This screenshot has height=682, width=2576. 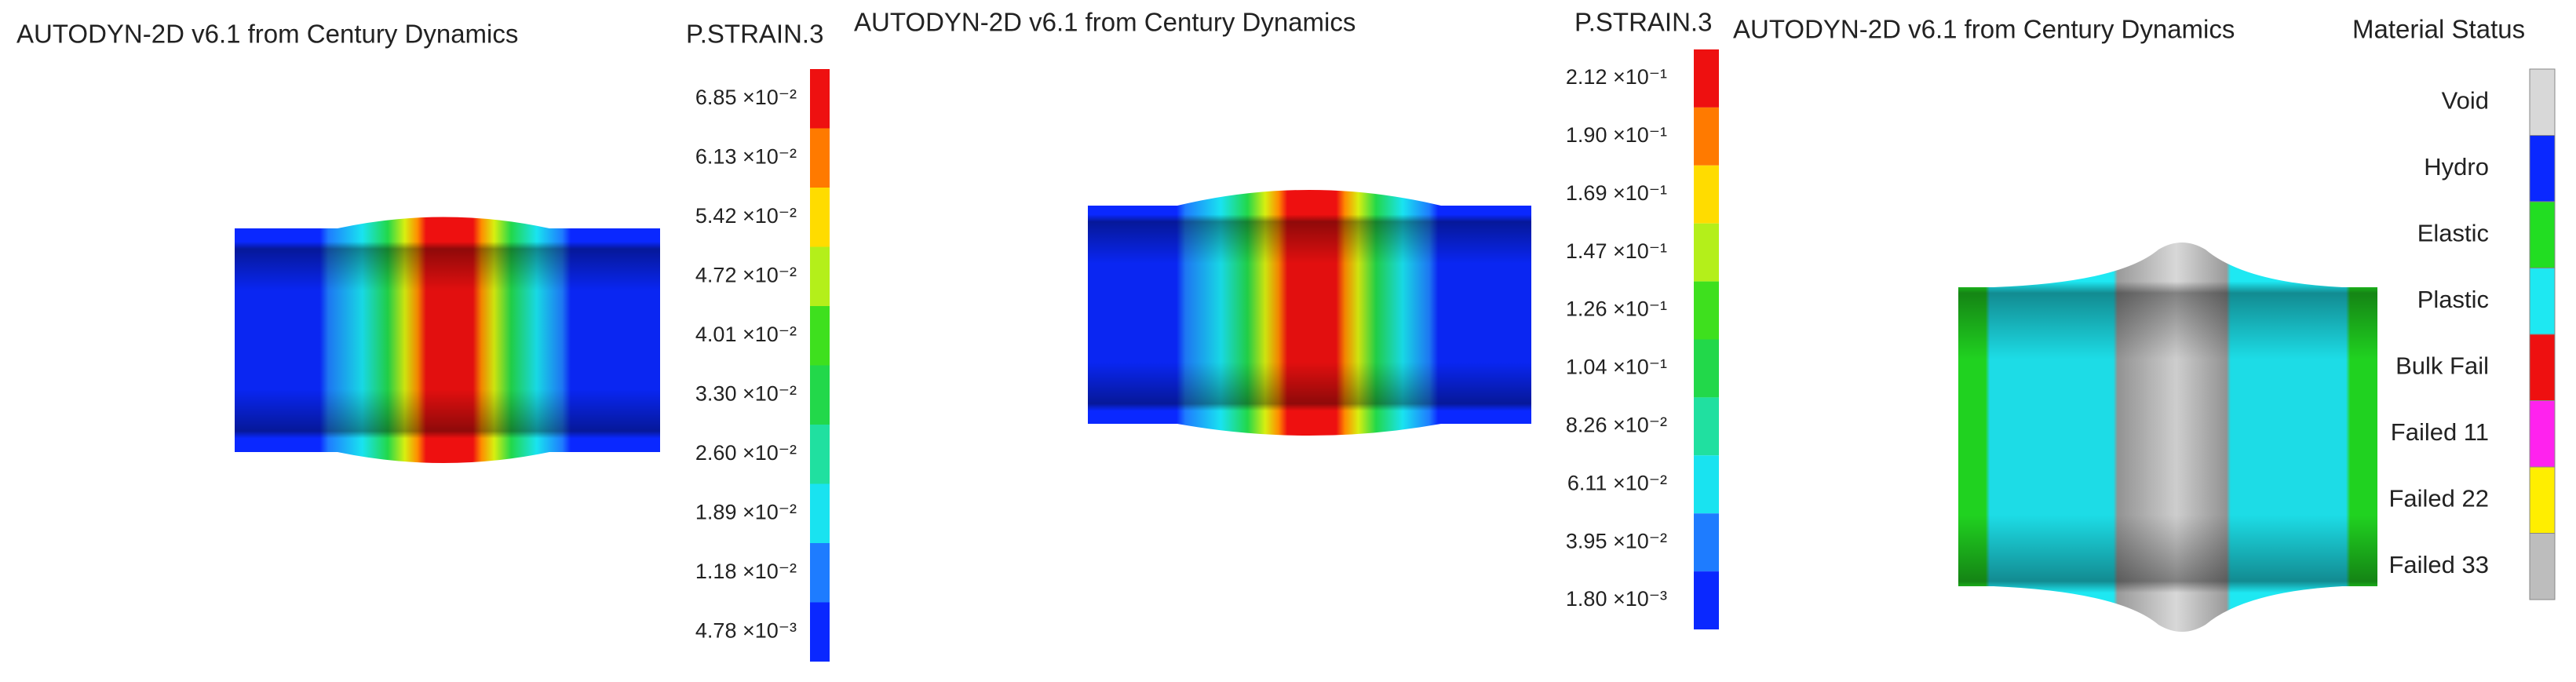 What do you see at coordinates (1616, 193) in the screenshot?
I see `legend-label: 1.69 ×10⁻¹` at bounding box center [1616, 193].